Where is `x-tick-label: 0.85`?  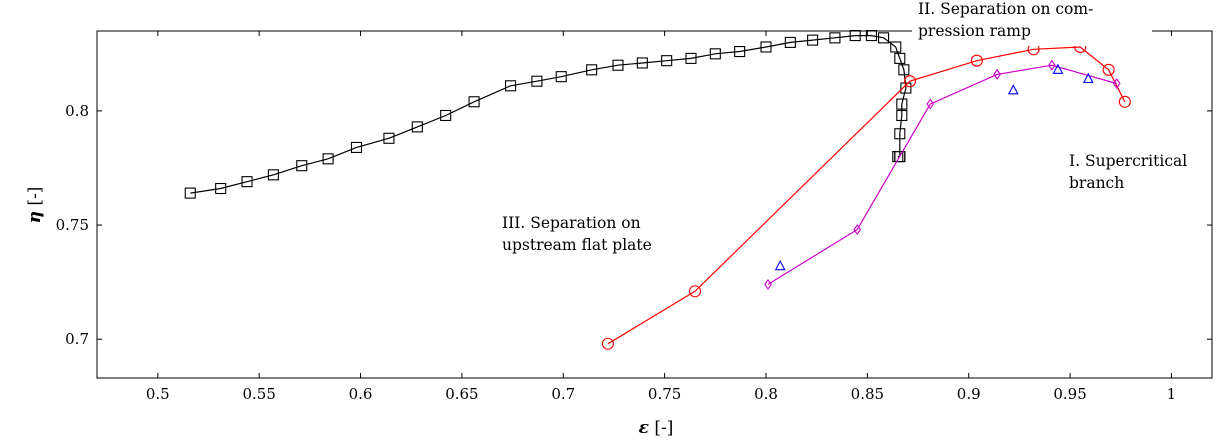
x-tick-label: 0.85 is located at coordinates (867, 394).